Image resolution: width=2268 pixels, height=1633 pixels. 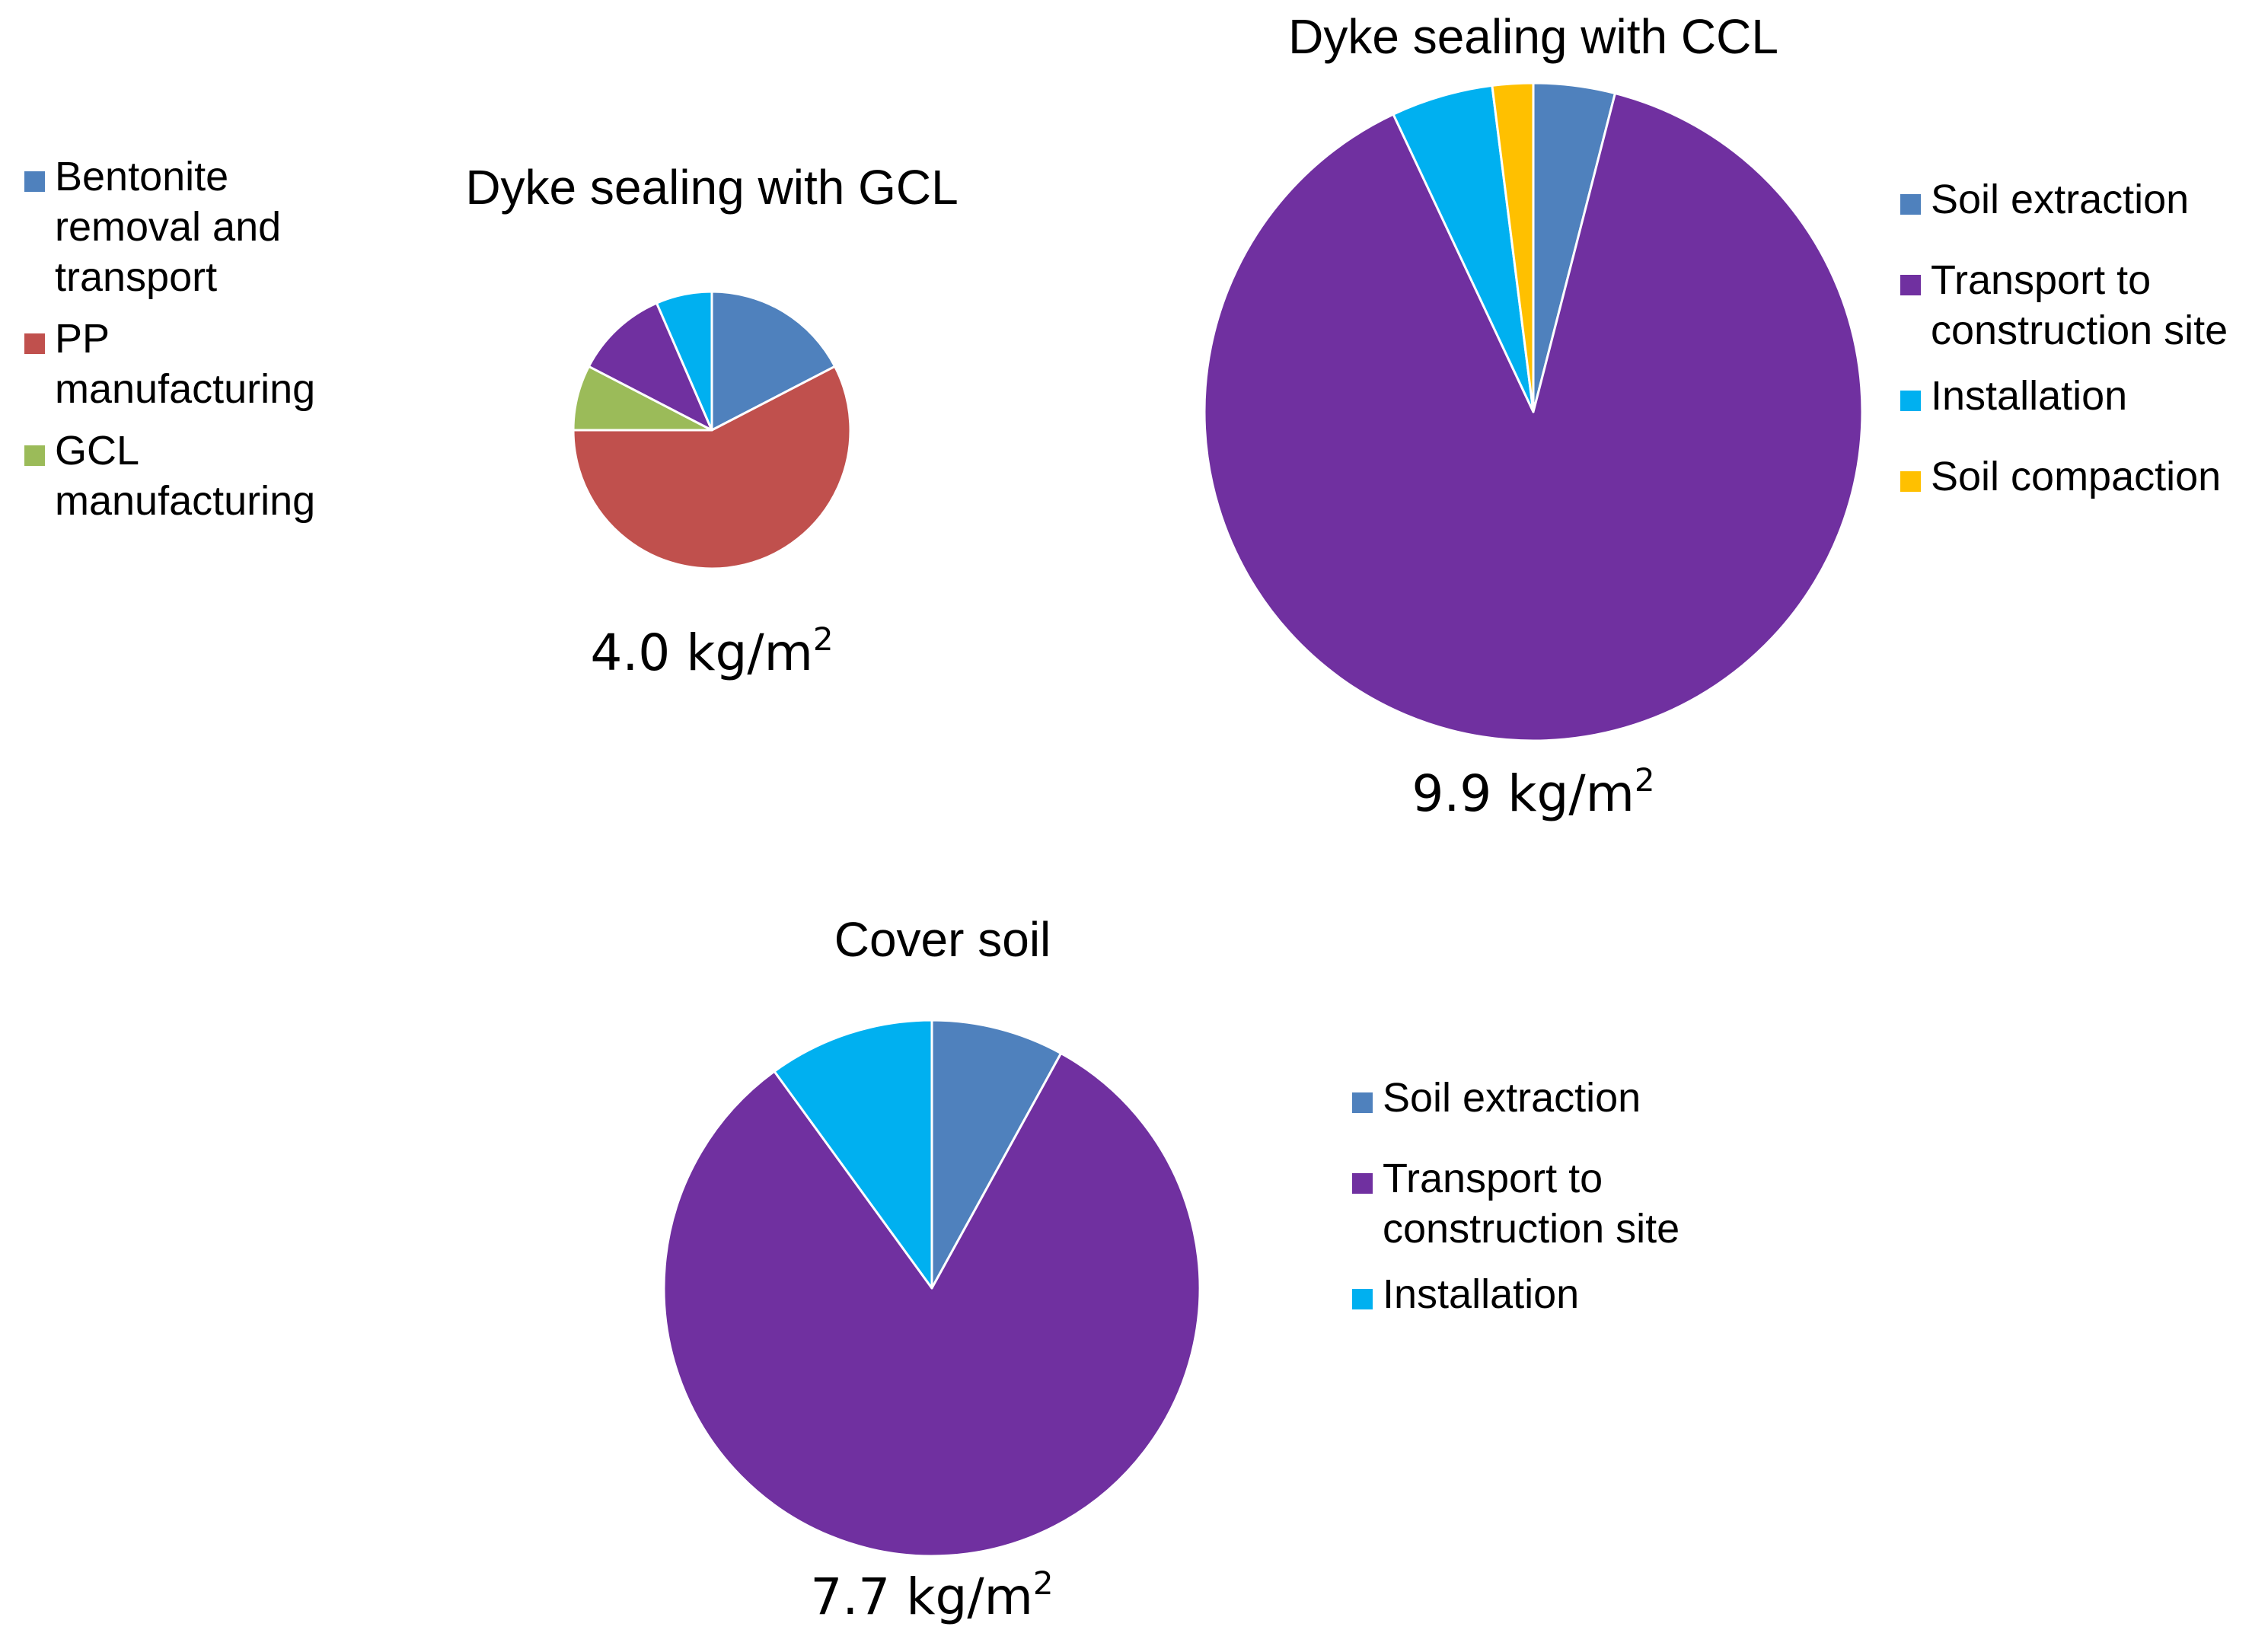 What do you see at coordinates (1533, 36) in the screenshot?
I see `chart-title: Dyke sealing with CCL` at bounding box center [1533, 36].